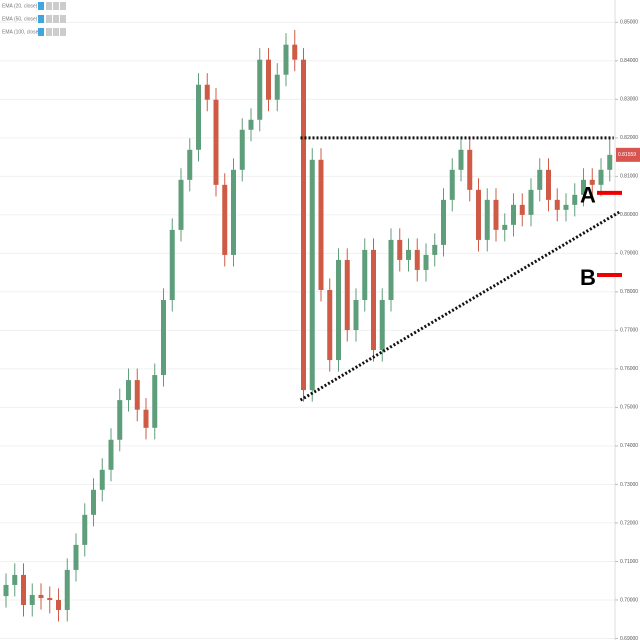 This screenshot has height=640, width=640. I want to click on y-tick-label: 0.70000, so click(629, 600).